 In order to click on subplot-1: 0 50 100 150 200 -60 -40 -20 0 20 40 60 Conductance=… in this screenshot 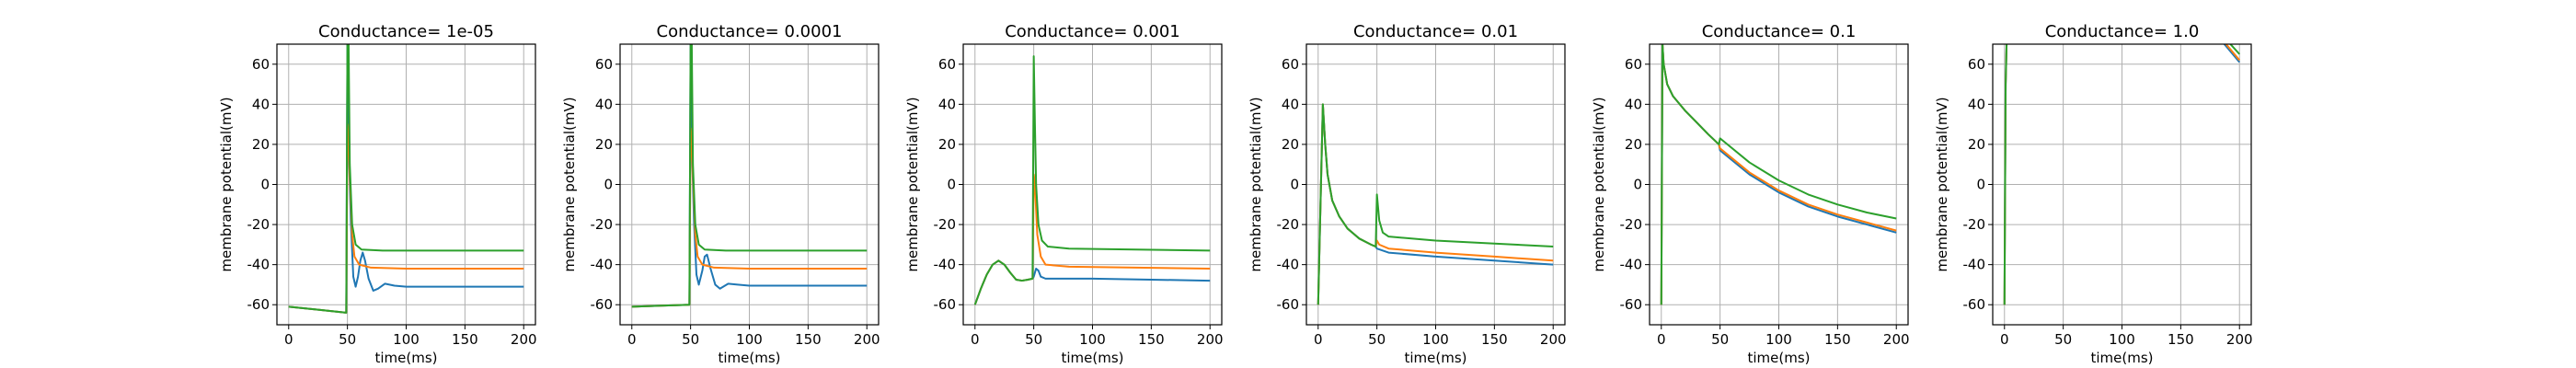, I will do `click(377, 194)`.